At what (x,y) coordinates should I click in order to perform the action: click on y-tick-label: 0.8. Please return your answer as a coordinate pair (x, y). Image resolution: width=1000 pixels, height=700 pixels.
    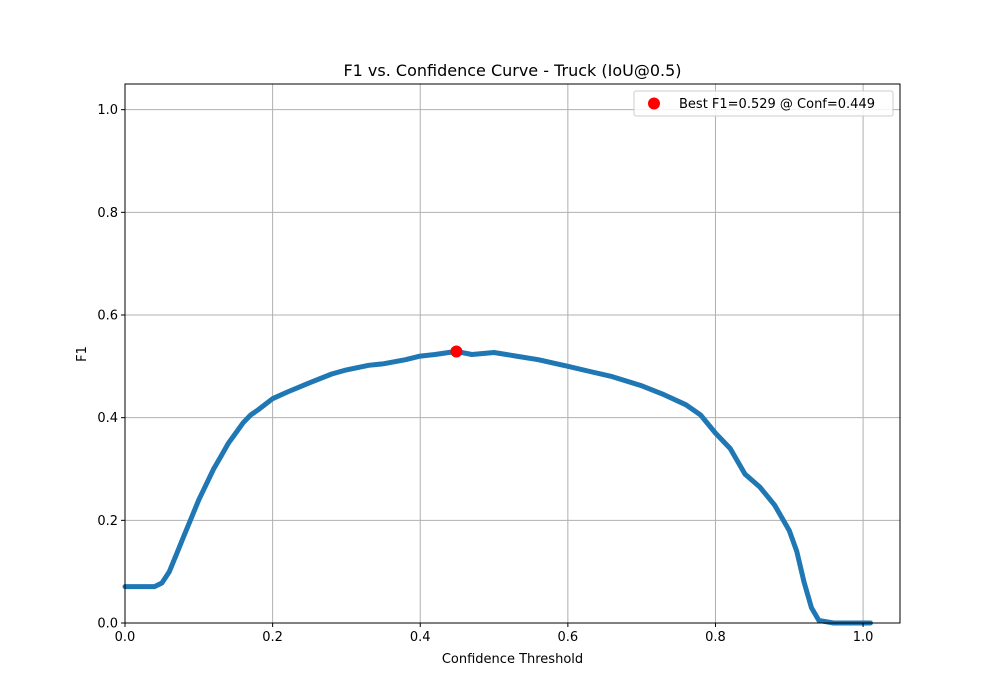
    Looking at the image, I should click on (107, 213).